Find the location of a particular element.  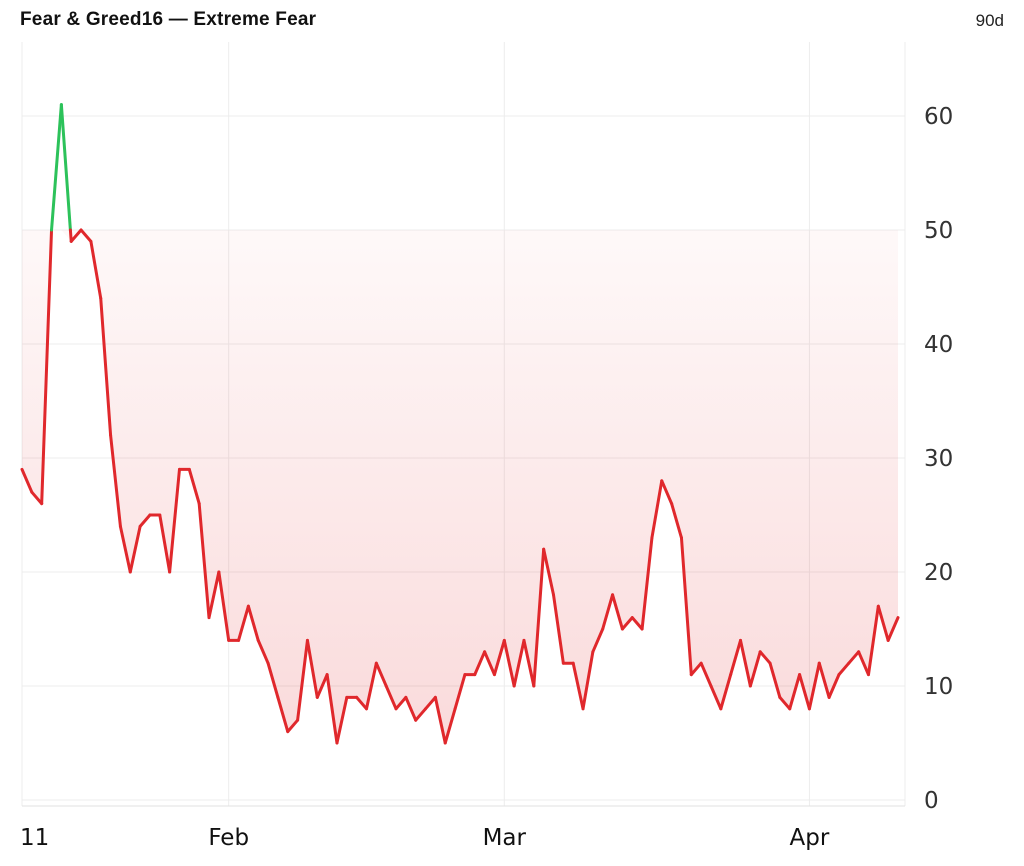

range-selector: 90d is located at coordinates (989, 20).